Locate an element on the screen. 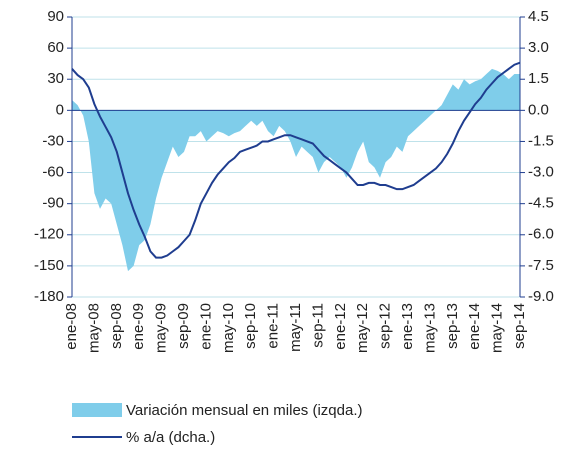  y2-tick-label: -4.5 is located at coordinates (541, 203).